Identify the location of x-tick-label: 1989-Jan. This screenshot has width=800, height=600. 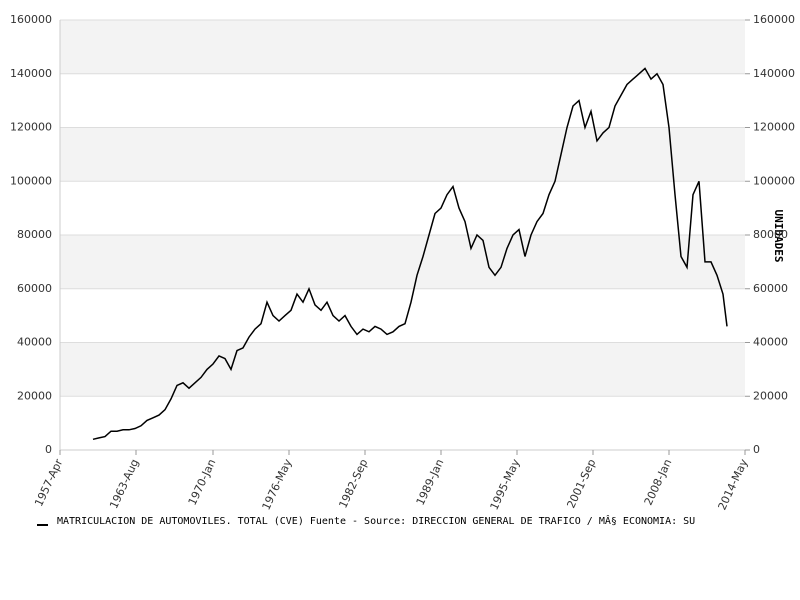
(430, 482).